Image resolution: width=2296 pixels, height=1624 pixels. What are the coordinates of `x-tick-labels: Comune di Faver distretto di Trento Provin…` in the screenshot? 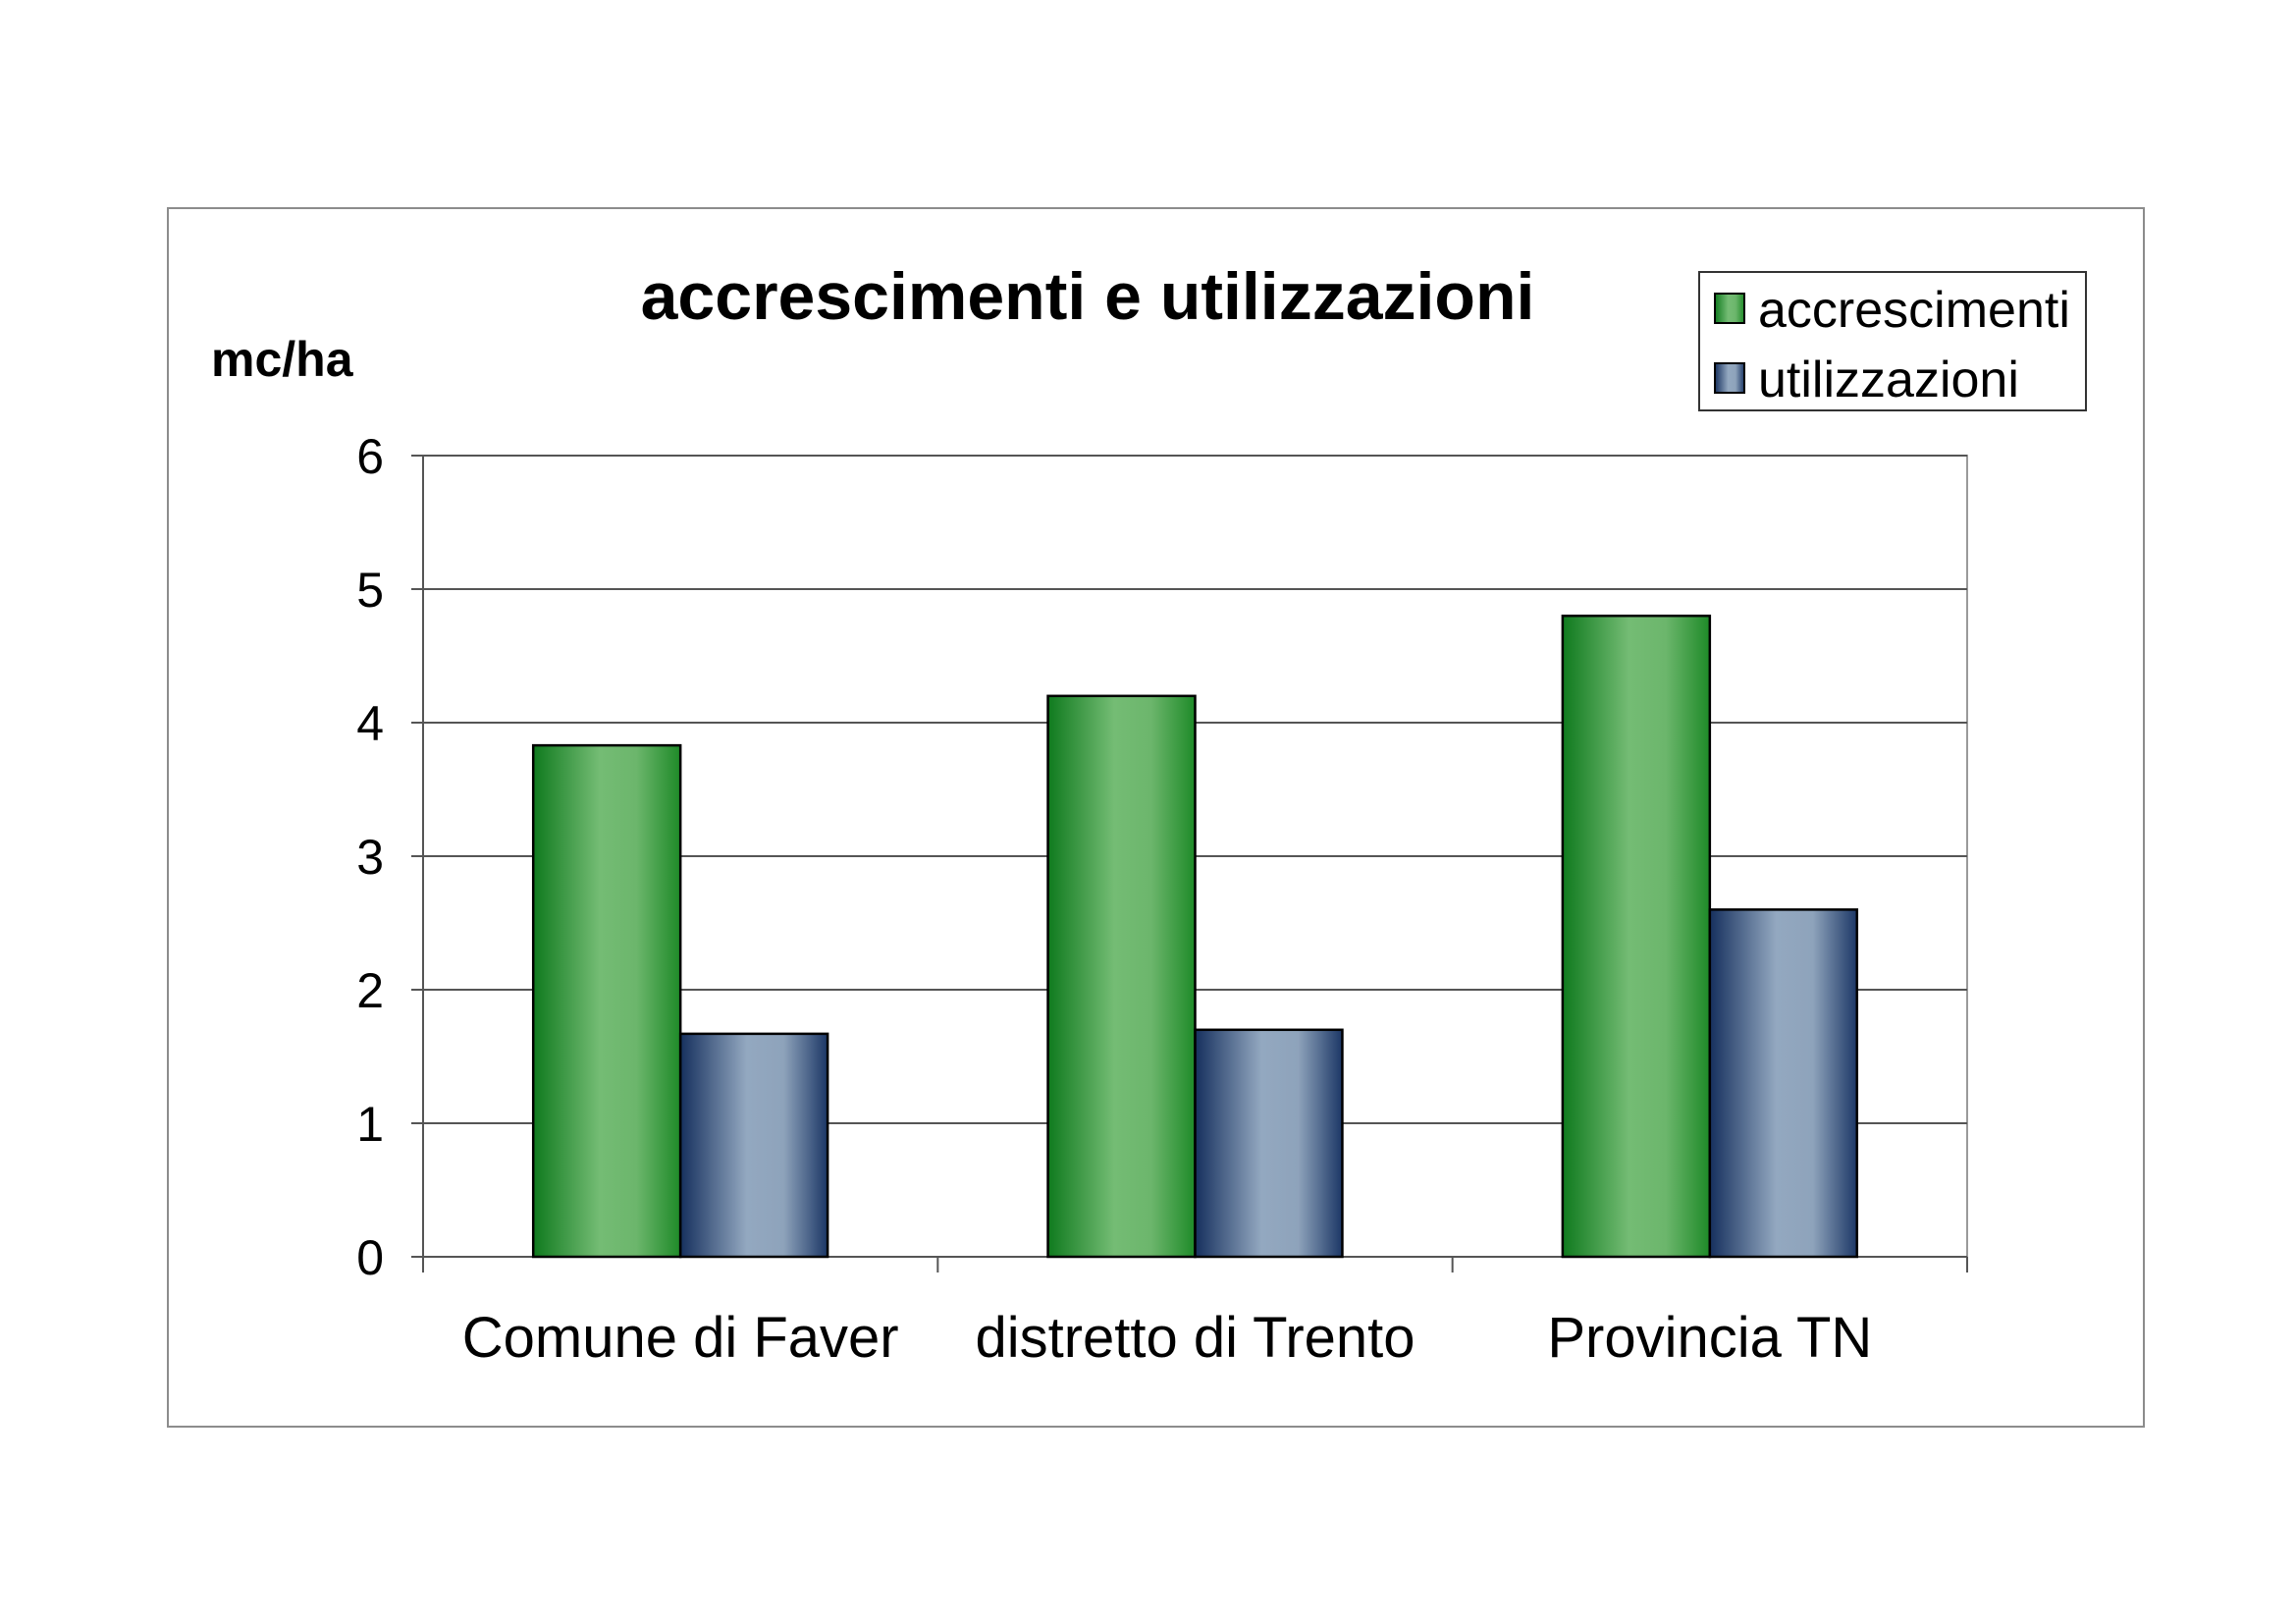 It's located at (1167, 1338).